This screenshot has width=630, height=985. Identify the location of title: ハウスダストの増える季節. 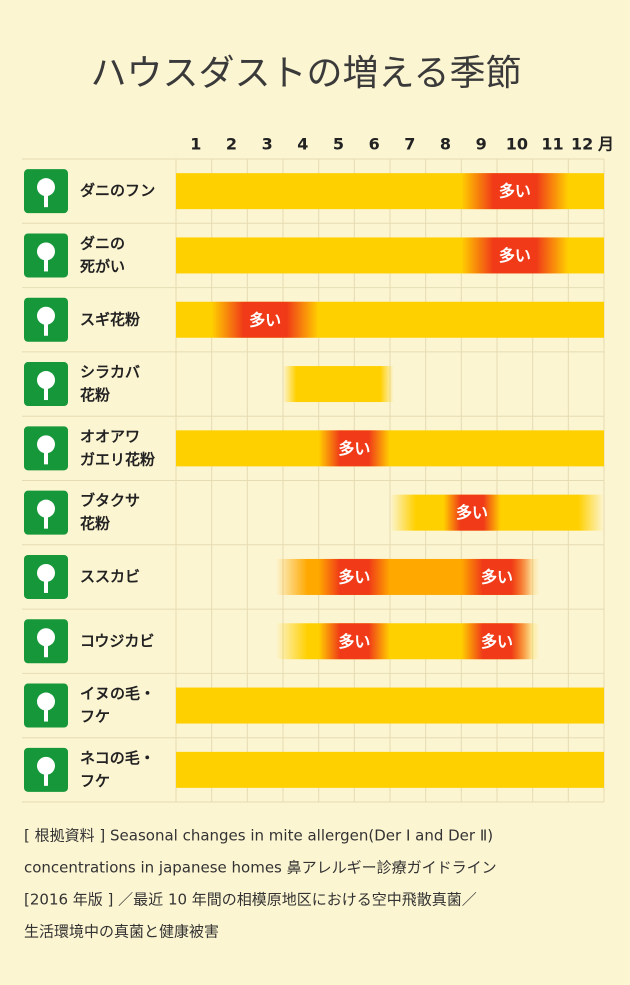
(306, 73).